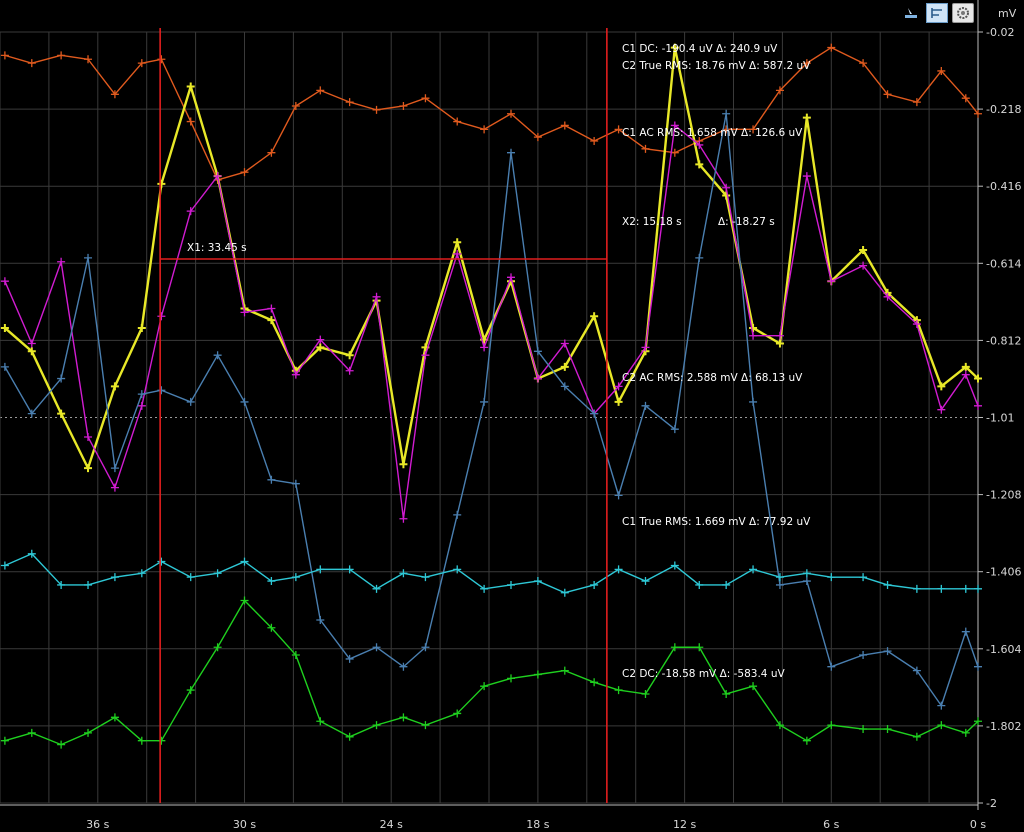 This screenshot has height=832, width=1024. Describe the element at coordinates (1003, 186) in the screenshot. I see `y-tick-label: -0.416` at that location.